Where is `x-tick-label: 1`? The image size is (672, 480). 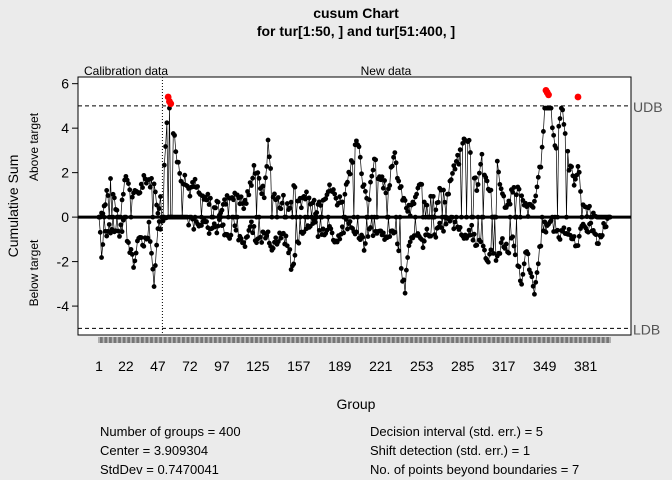 x-tick-label: 1 is located at coordinates (99, 366).